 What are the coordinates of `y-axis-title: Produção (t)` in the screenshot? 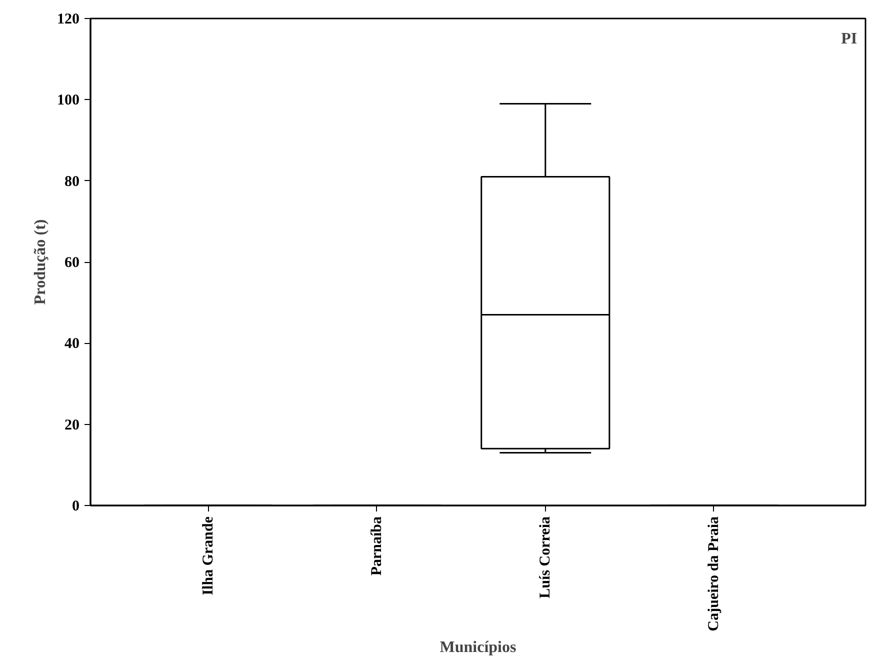 It's located at (40, 262).